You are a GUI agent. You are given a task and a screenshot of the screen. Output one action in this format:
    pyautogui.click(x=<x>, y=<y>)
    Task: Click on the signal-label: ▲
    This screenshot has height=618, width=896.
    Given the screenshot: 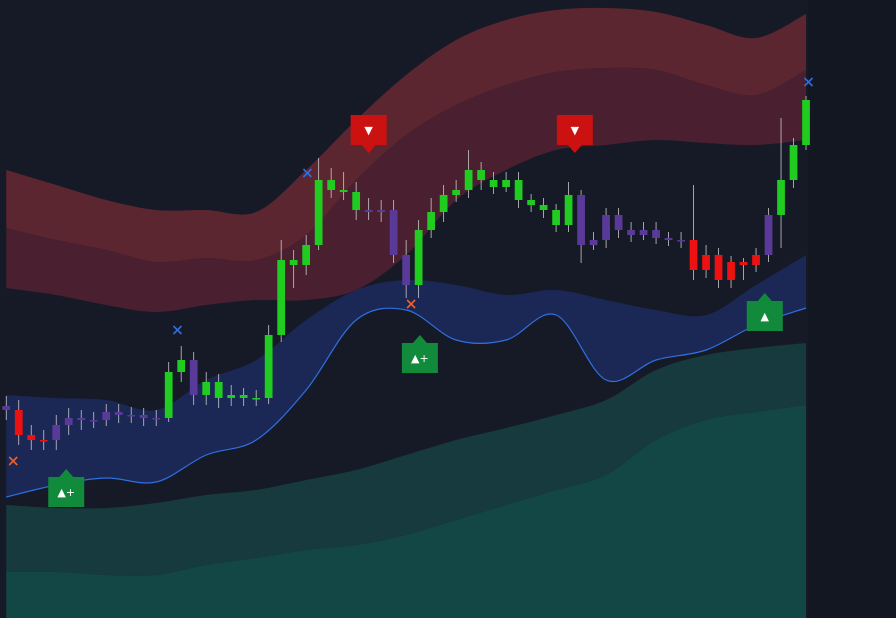 What is the action you would take?
    pyautogui.click(x=765, y=316)
    